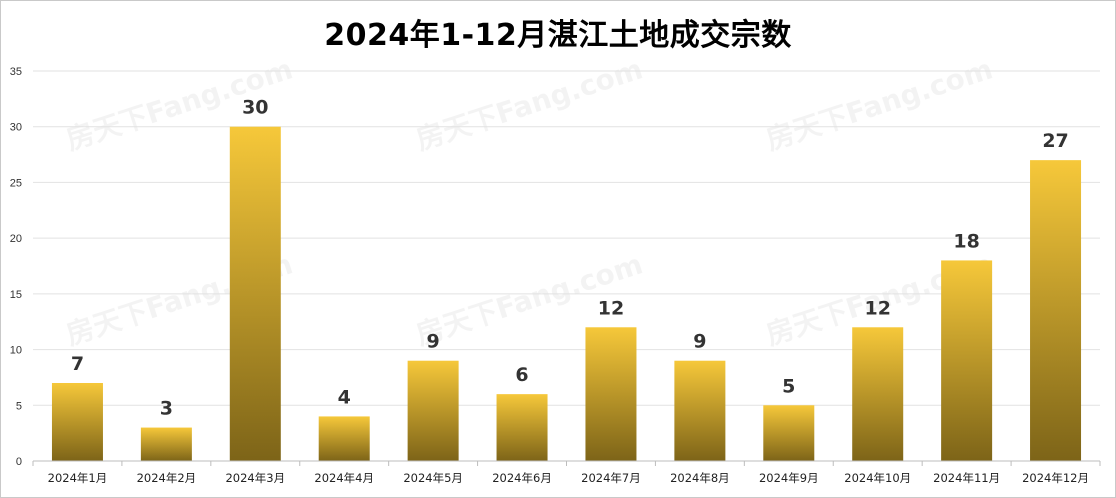  I want to click on x-tick-label: 2024年5月, so click(433, 478).